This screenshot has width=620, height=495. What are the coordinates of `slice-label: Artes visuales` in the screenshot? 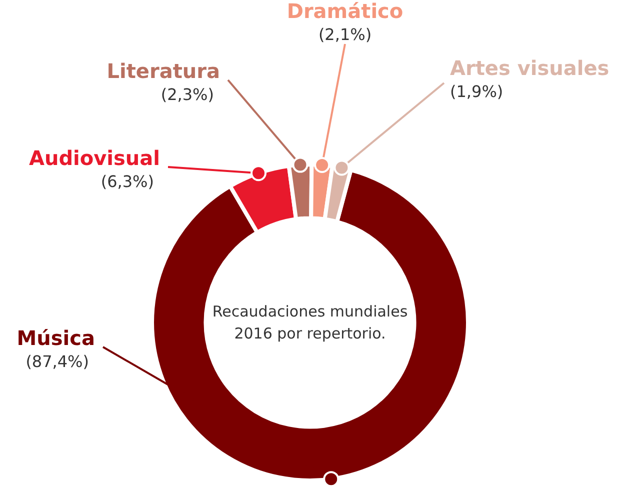 It's located at (530, 68).